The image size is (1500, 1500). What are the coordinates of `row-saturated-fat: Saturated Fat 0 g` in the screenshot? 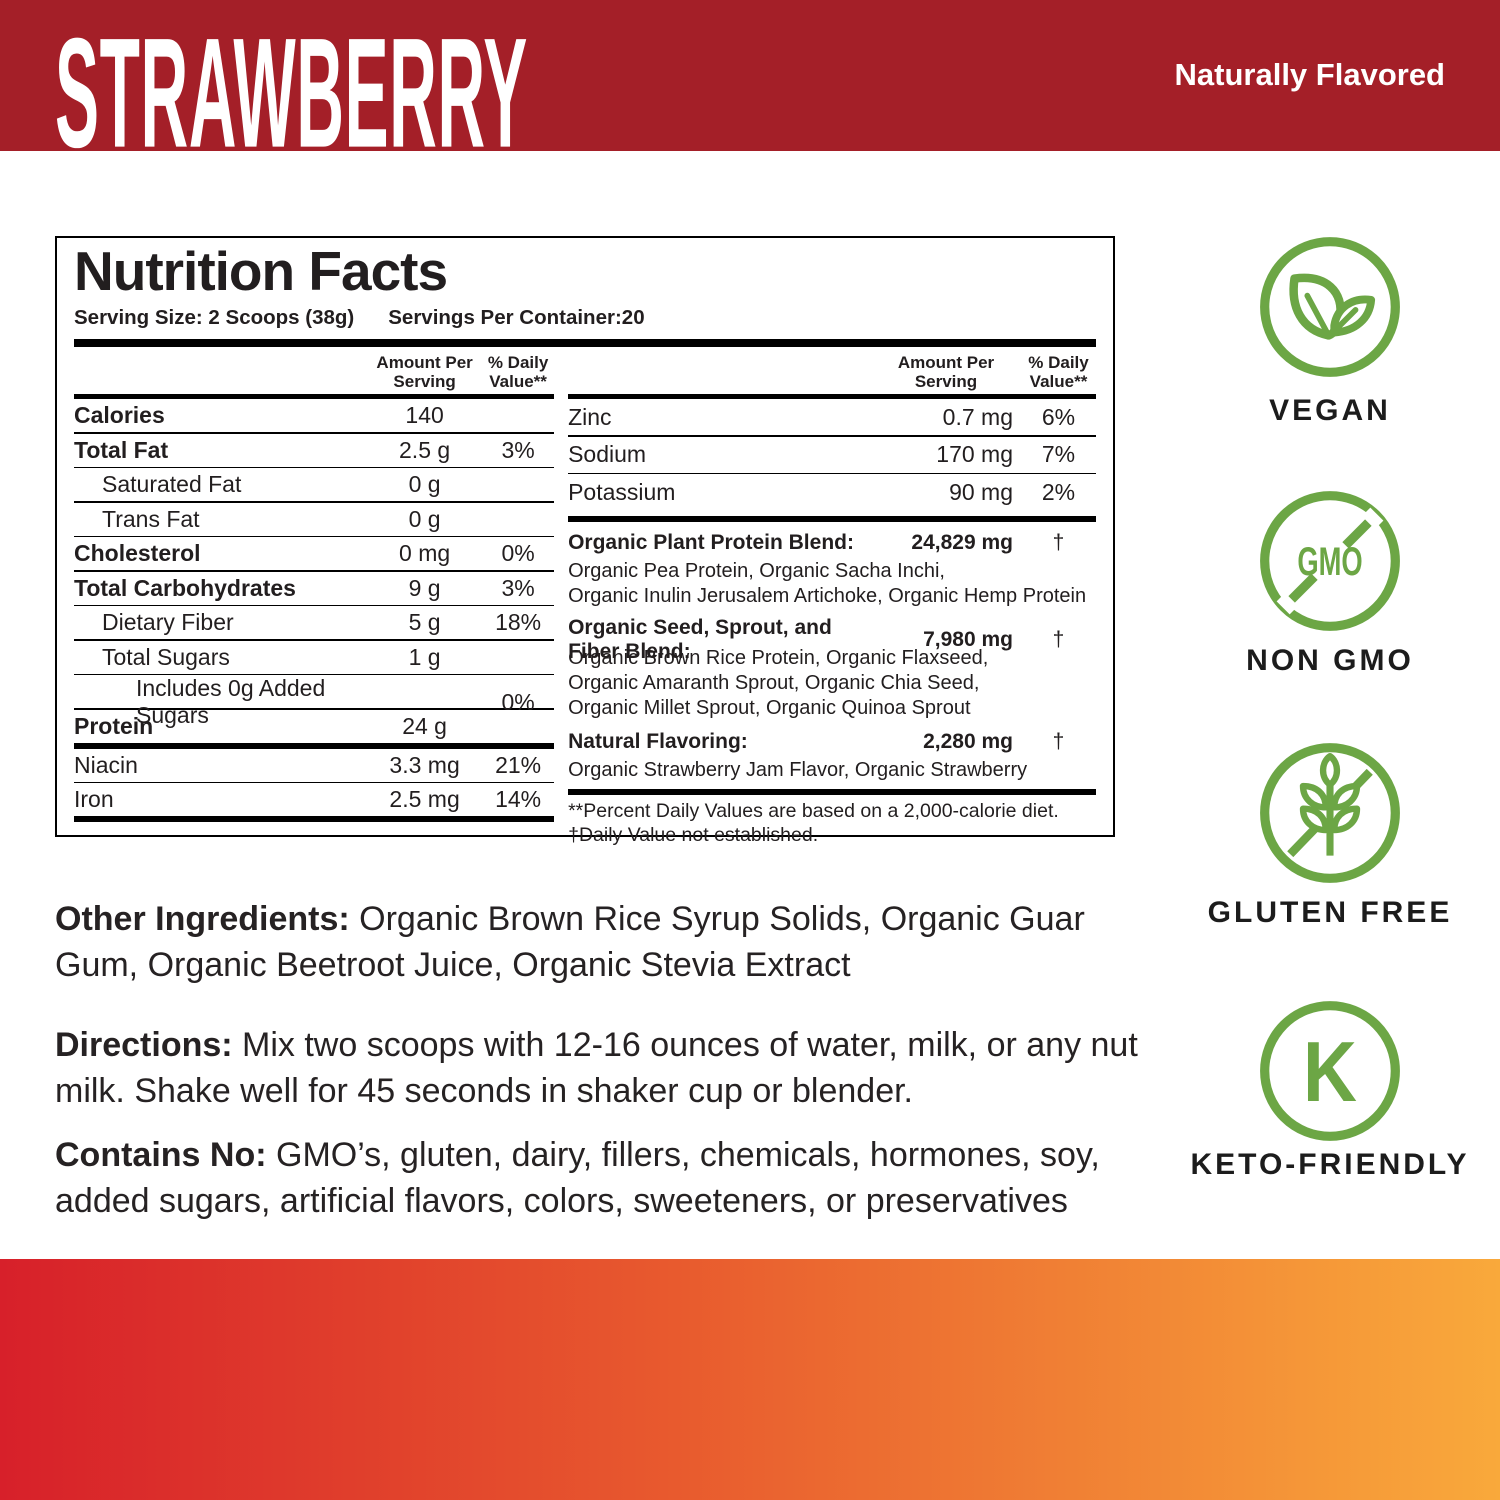 It's located at (271, 484).